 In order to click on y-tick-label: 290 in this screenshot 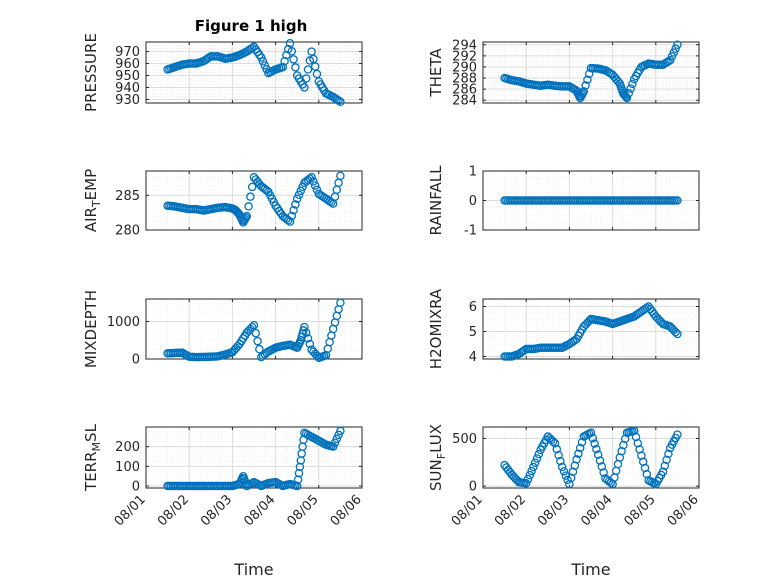, I will do `click(464, 67)`.